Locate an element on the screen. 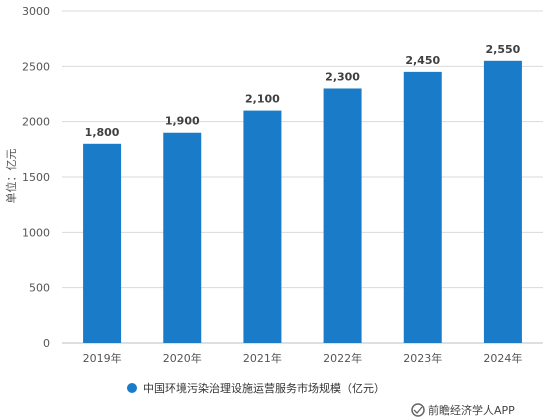  y-tick-label: 0 is located at coordinates (46, 343).